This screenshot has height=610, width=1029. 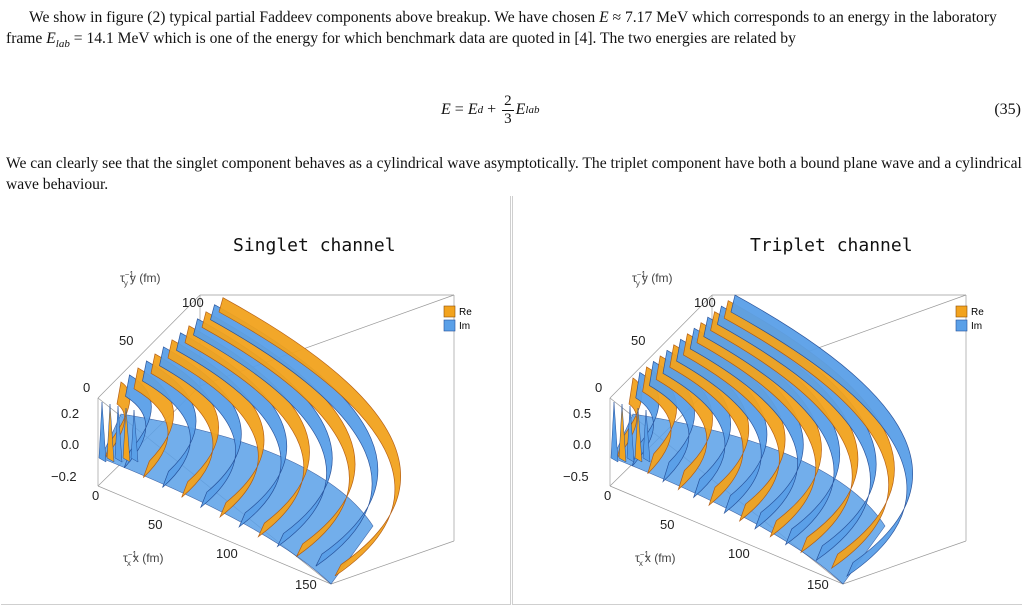 What do you see at coordinates (831, 245) in the screenshot?
I see `plot-title: Triplet channel` at bounding box center [831, 245].